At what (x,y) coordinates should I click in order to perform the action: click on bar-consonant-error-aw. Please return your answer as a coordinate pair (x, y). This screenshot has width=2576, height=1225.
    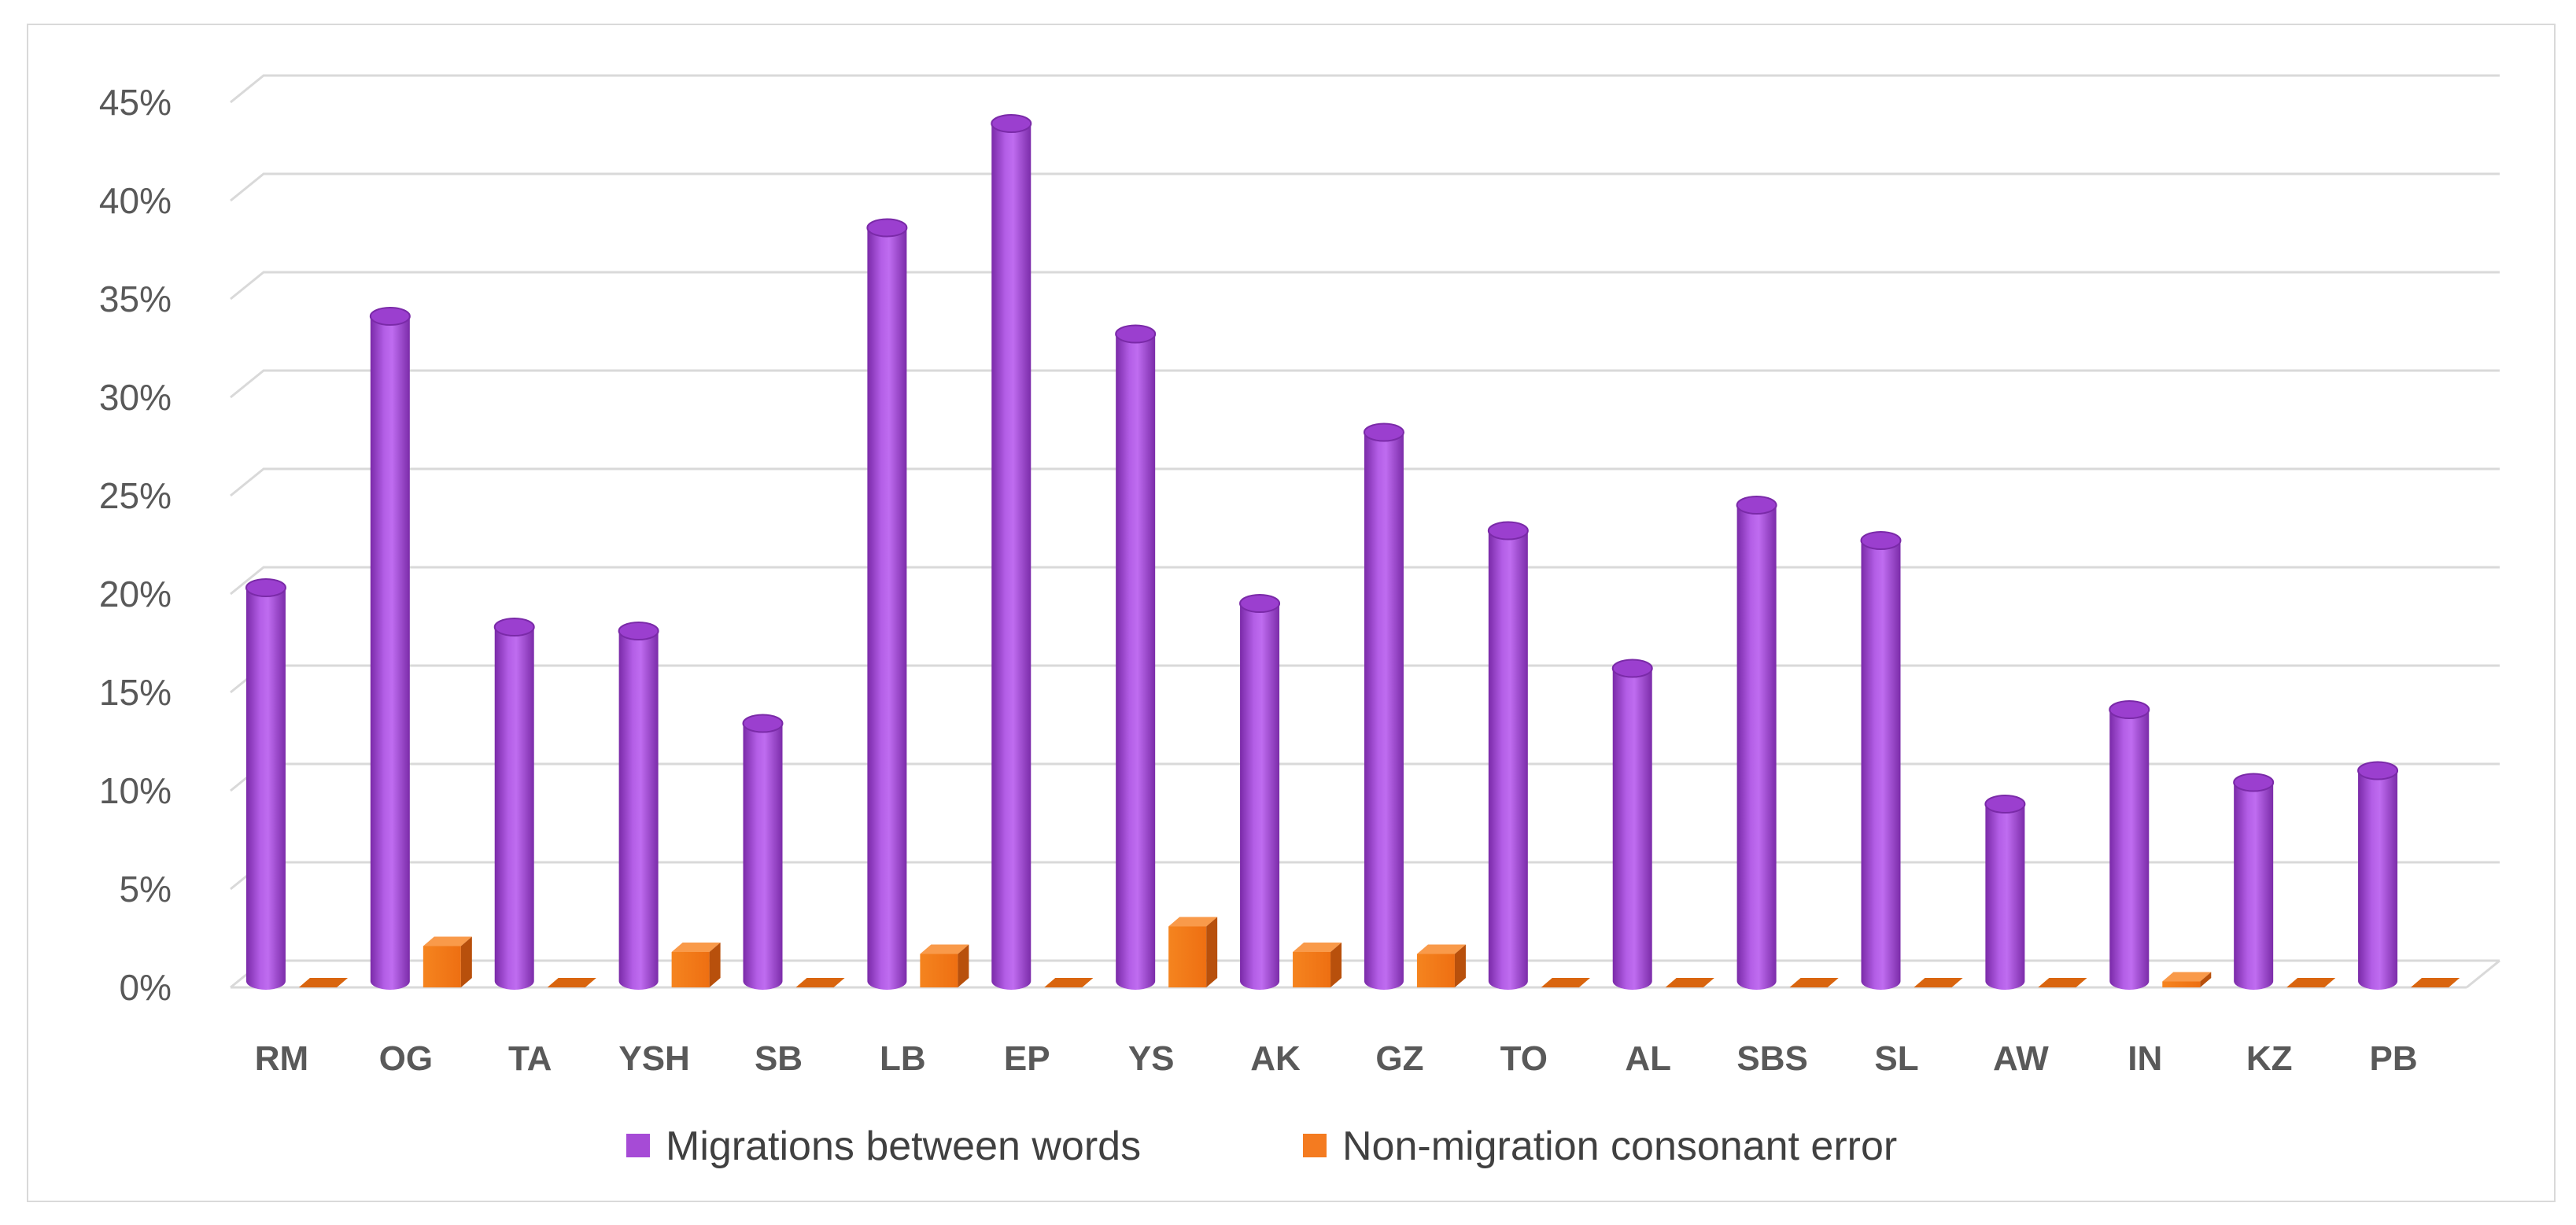
    Looking at the image, I should click on (2062, 982).